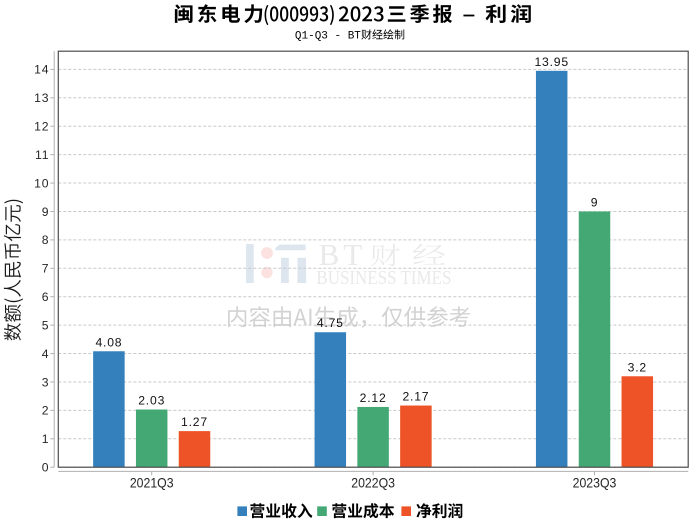  I want to click on svg-text: 4.08, so click(108, 342).